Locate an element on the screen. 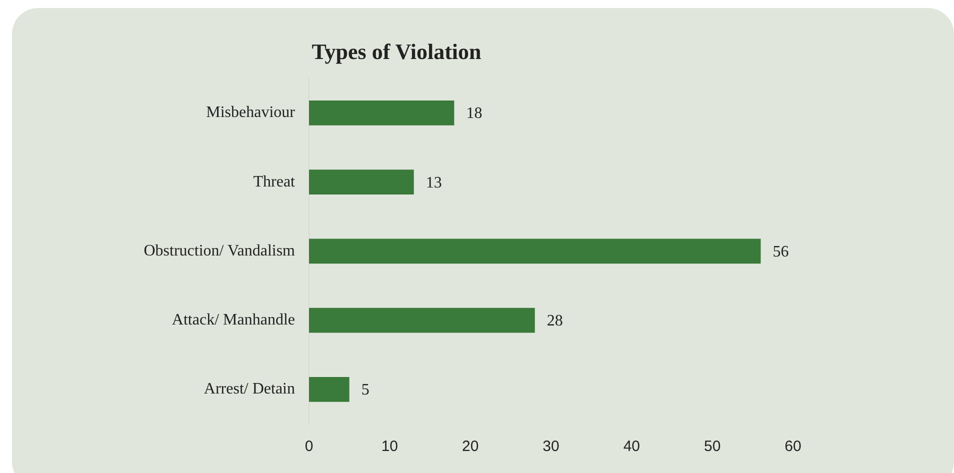 This screenshot has width=954, height=473. x-tick-label: 40 is located at coordinates (631, 447).